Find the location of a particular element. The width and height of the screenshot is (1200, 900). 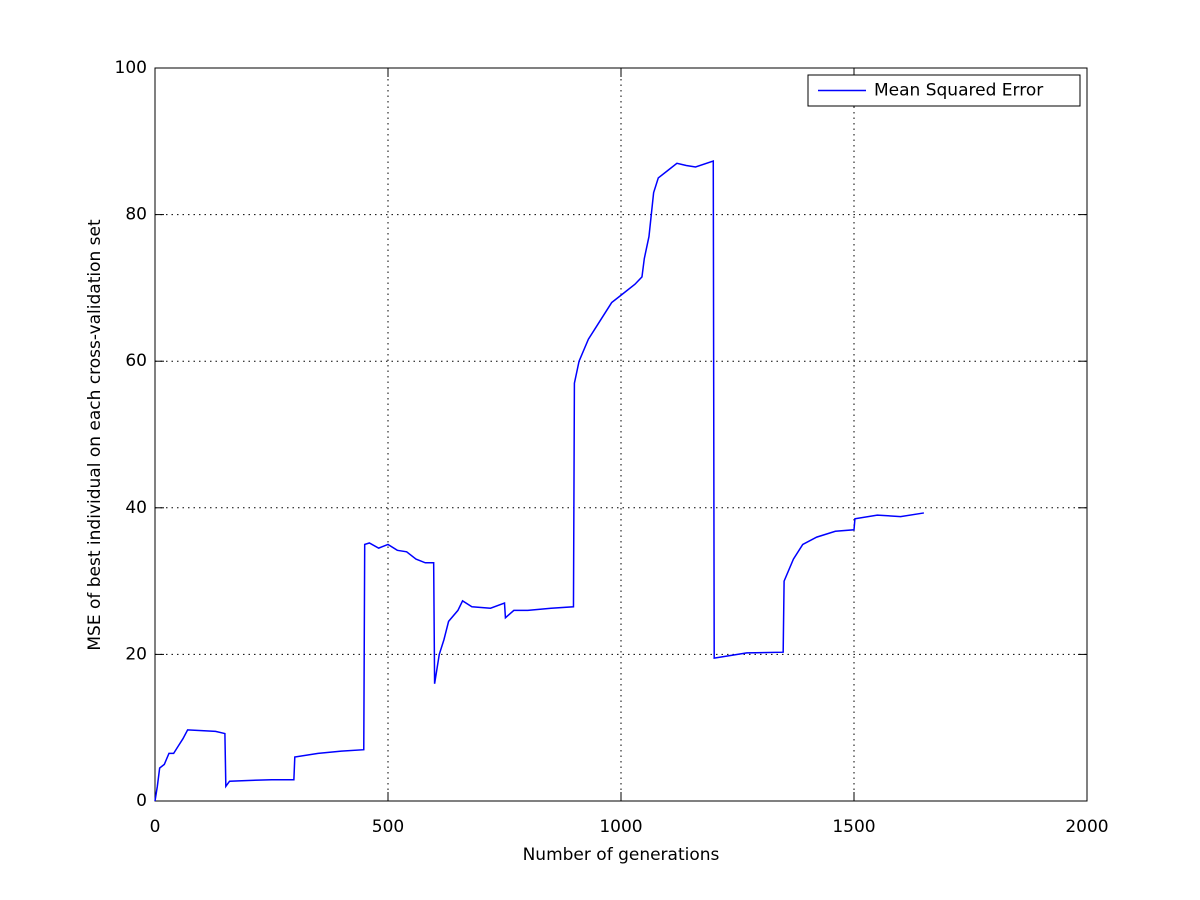

y-tick-label: 20 is located at coordinates (136, 654).